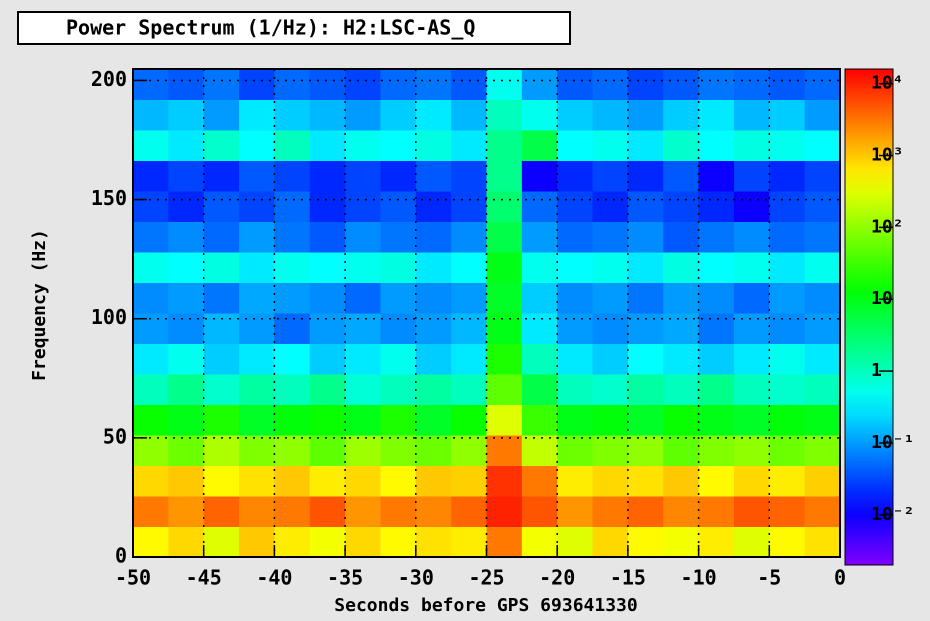 Image resolution: width=930 pixels, height=621 pixels. I want to click on y-tick-label: 50, so click(115, 436).